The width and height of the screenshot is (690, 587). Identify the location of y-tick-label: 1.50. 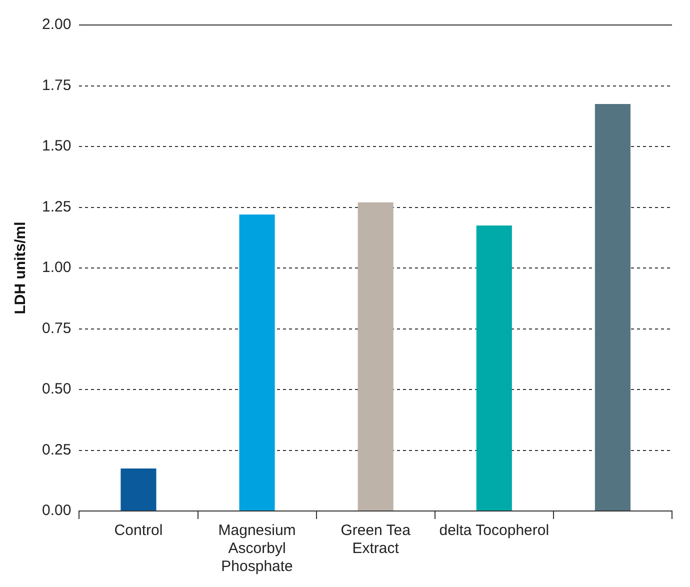
(57, 146).